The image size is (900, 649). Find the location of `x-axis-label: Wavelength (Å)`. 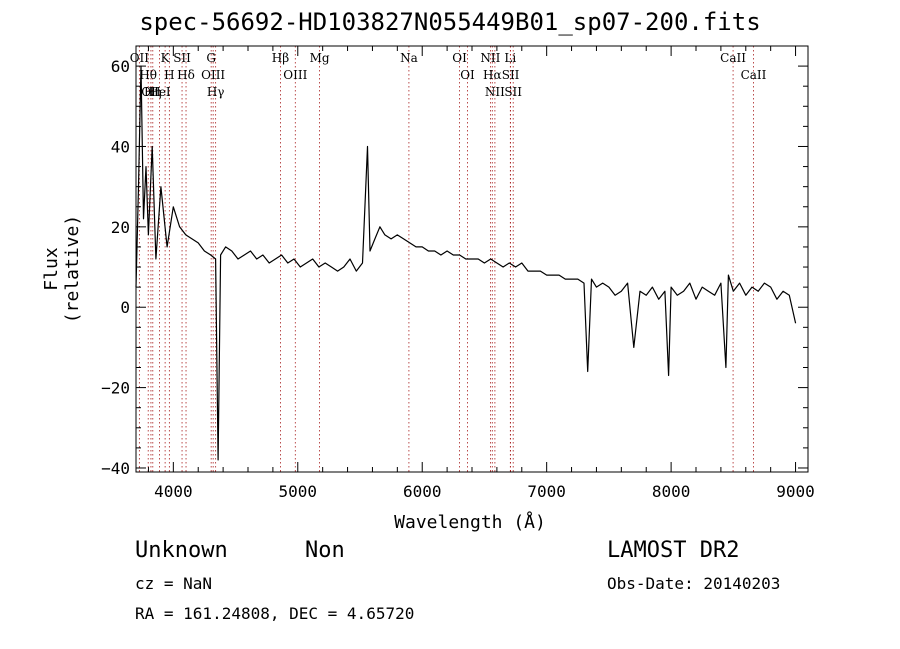

x-axis-label: Wavelength (Å) is located at coordinates (470, 522).